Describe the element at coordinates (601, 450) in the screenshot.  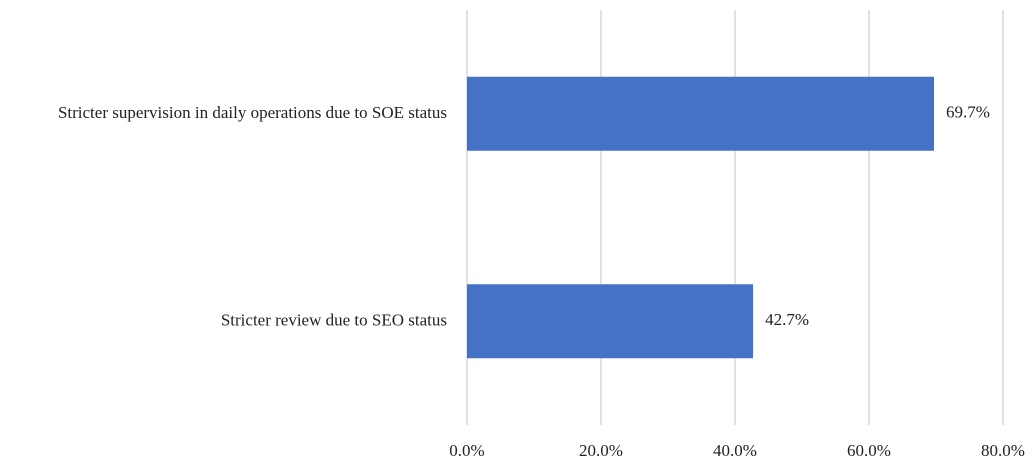
I see `x-tick-label: 20.0%` at that location.